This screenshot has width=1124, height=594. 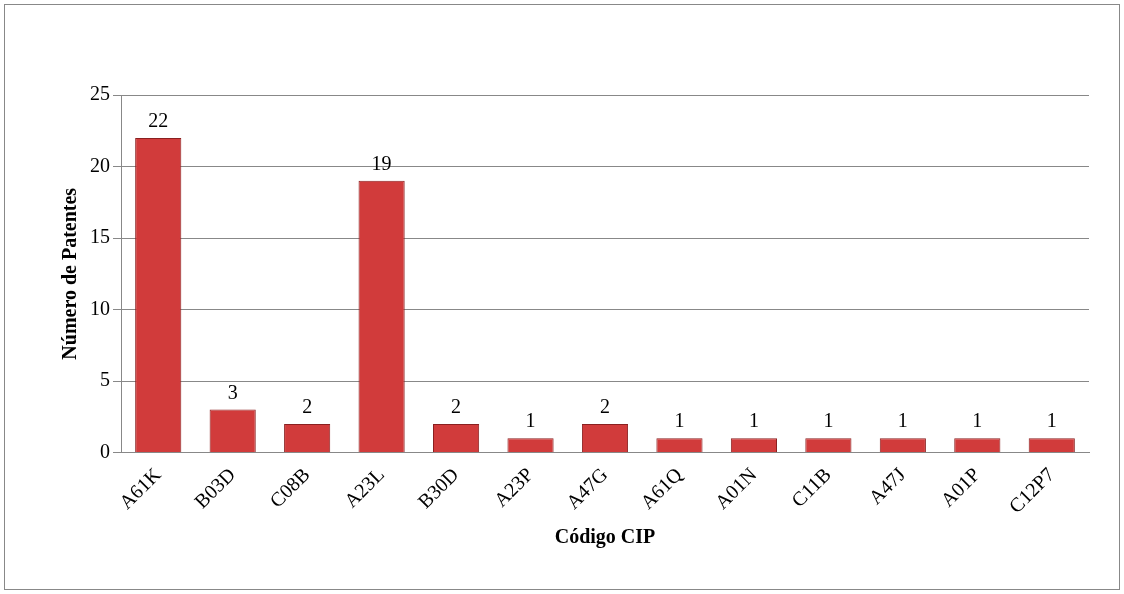 I want to click on data-label: 3, so click(x=232, y=391).